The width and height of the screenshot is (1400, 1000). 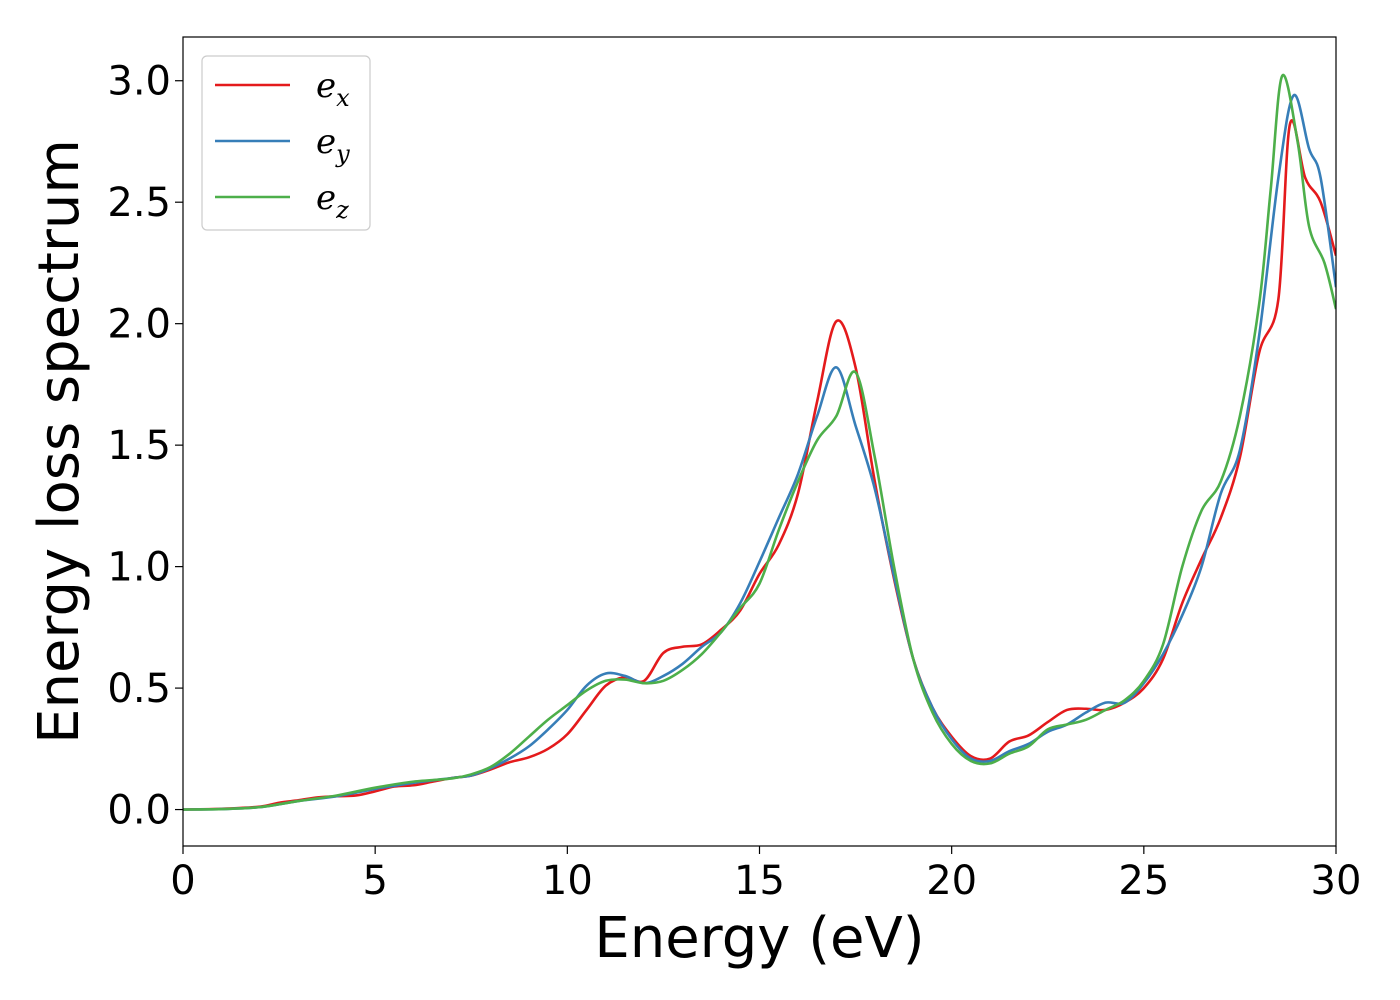 I want to click on x-tick-label: 10, so click(x=567, y=881).